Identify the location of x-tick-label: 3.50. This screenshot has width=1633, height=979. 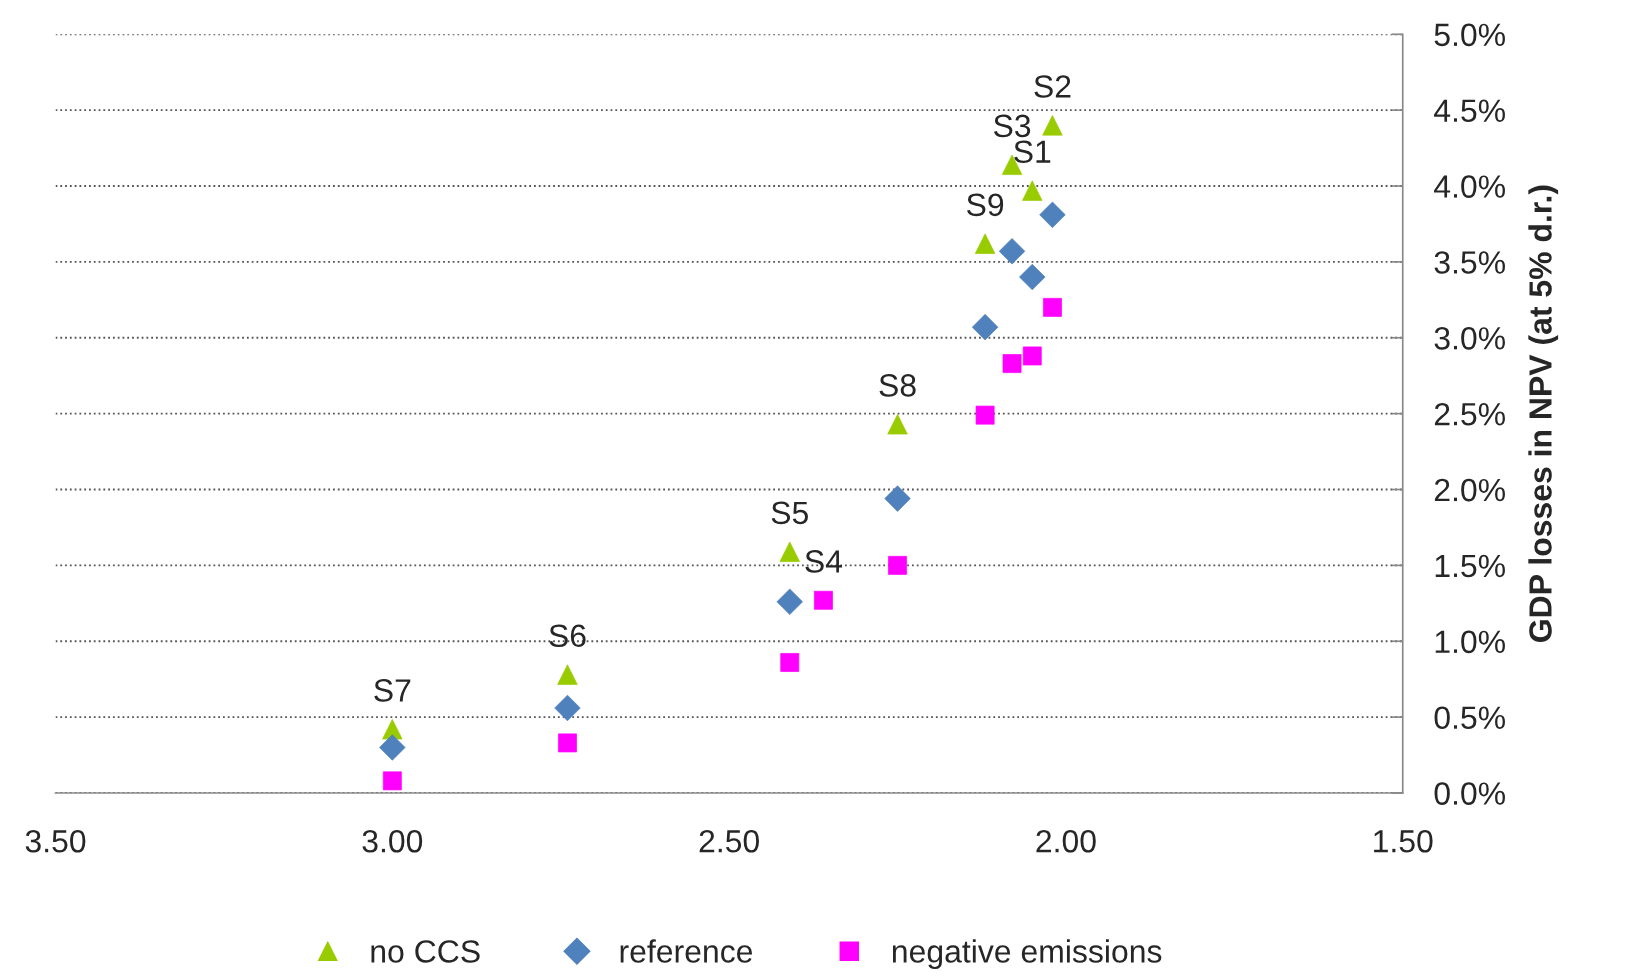
(55, 841).